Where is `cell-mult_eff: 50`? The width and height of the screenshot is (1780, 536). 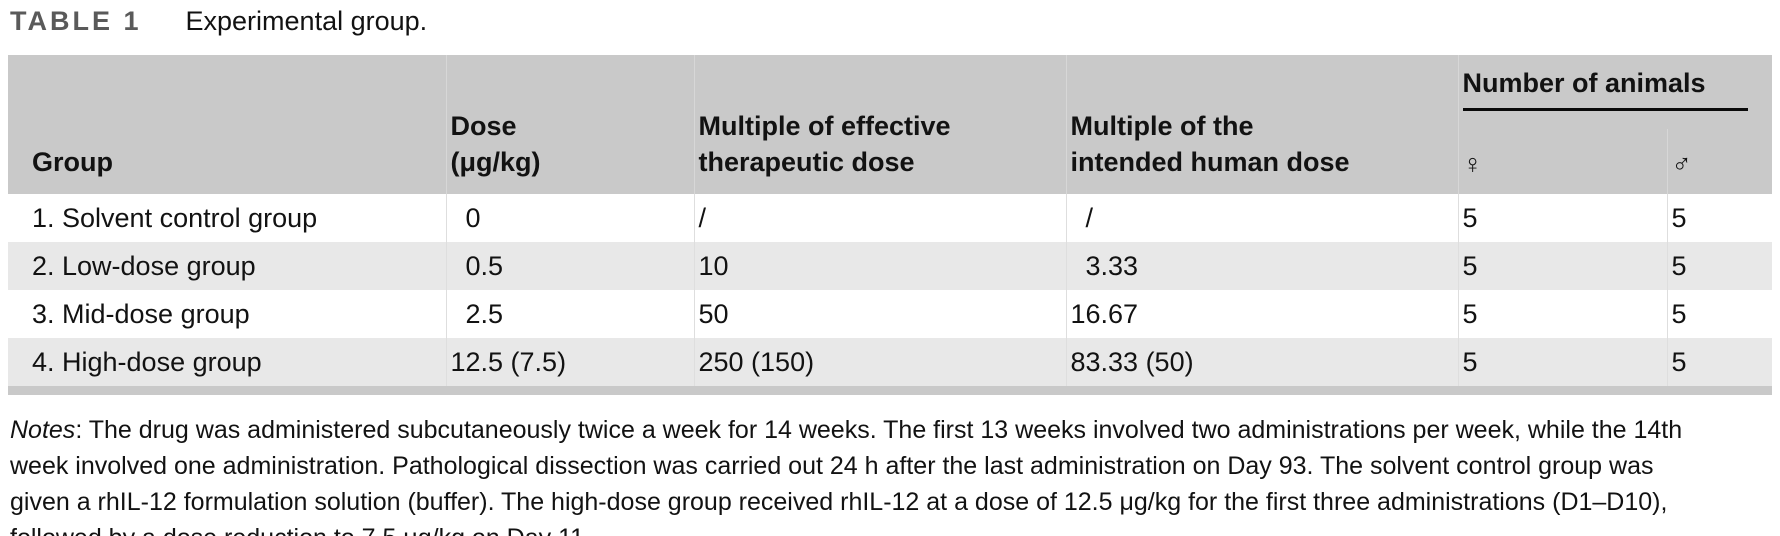 cell-mult_eff: 50 is located at coordinates (879, 314).